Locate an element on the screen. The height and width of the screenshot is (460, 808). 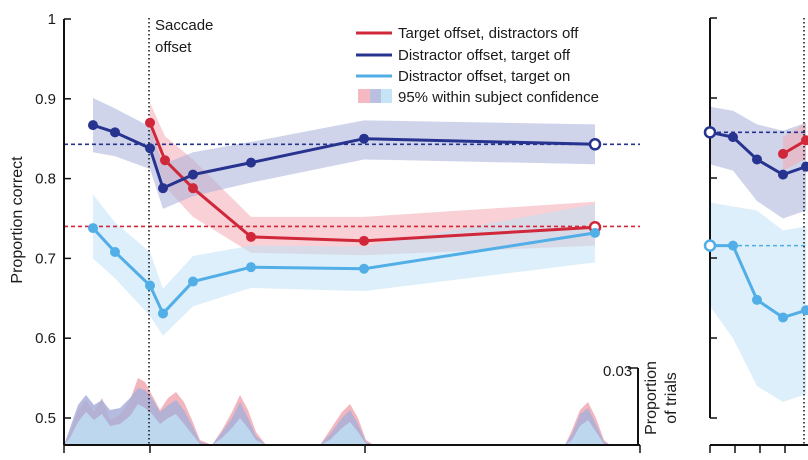
y-tick-label: 0.7 is located at coordinates (45, 258).